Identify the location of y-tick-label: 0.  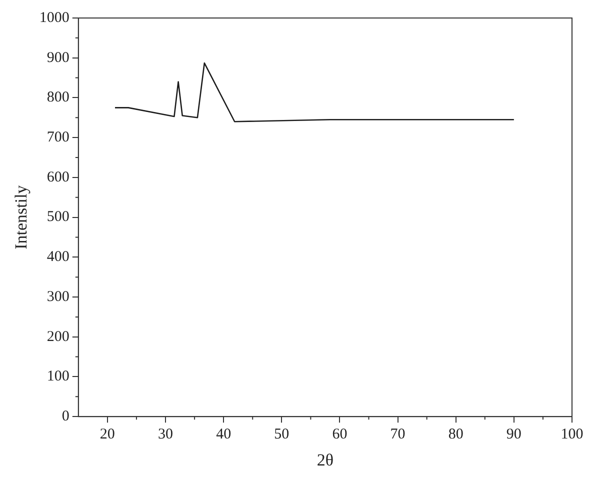
(66, 416).